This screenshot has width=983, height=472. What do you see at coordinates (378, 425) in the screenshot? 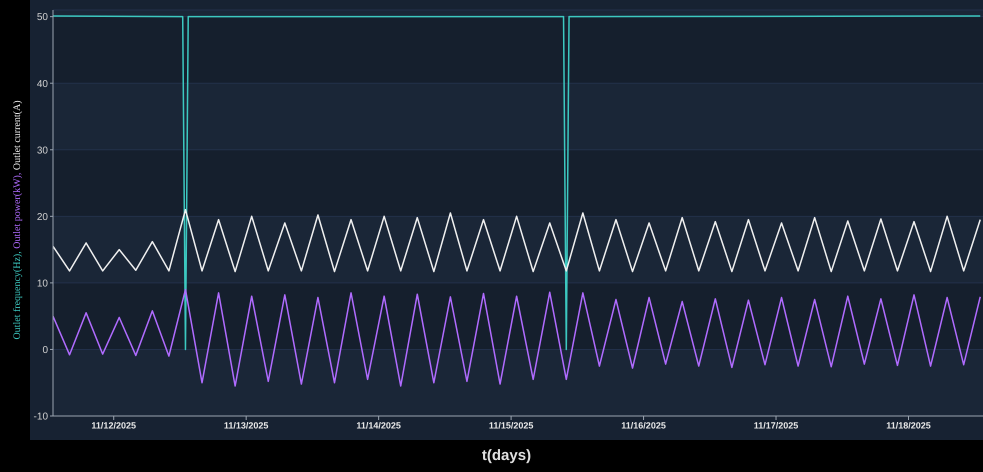
I see `x-tick-label: 11/14/2025` at bounding box center [378, 425].